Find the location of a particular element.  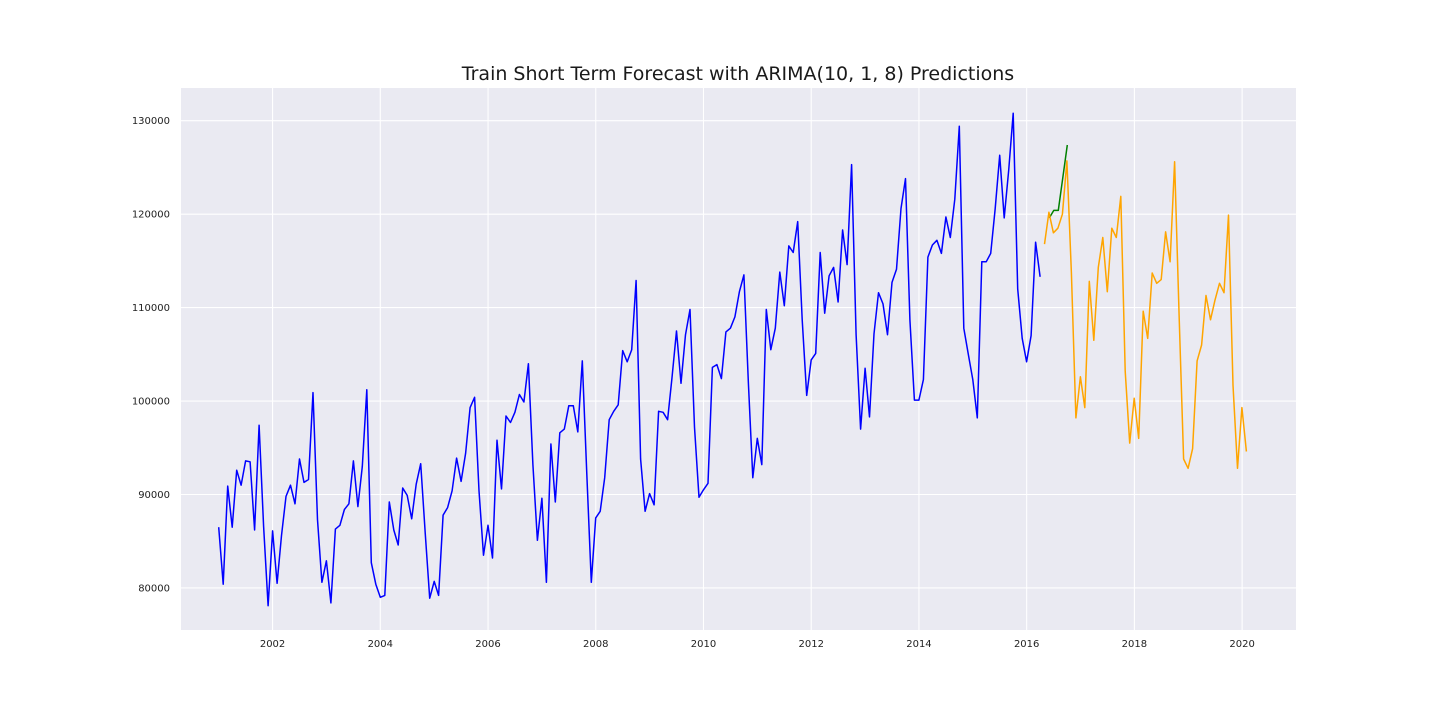

x-tick-label: 2010 is located at coordinates (703, 644).